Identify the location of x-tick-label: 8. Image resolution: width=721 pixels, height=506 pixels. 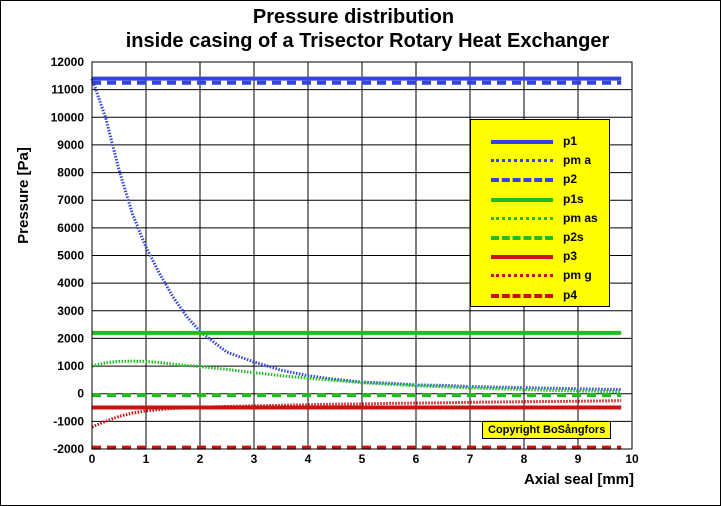
(524, 459).